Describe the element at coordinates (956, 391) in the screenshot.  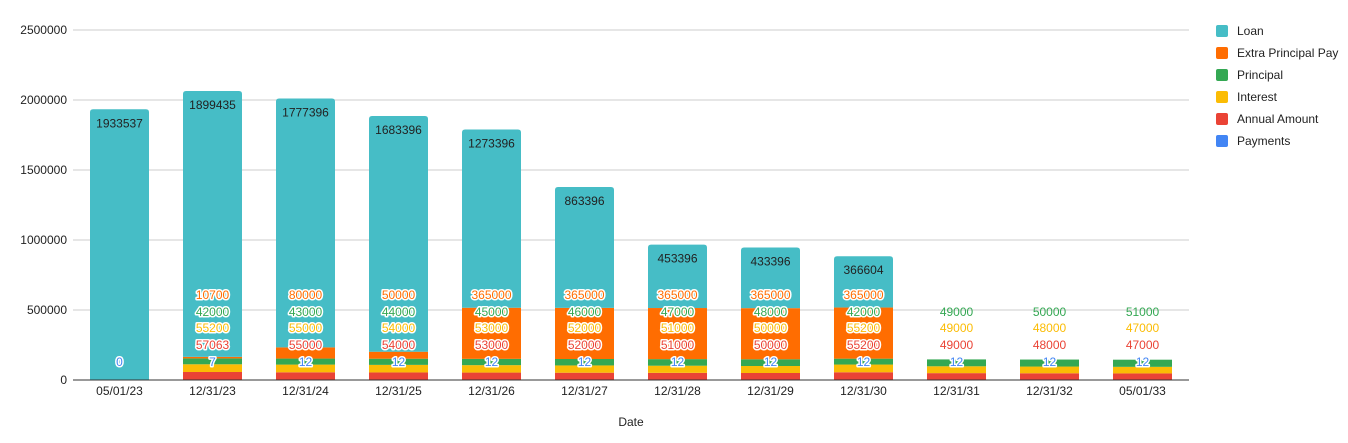
I see `x-tick-label: 12/31/31` at that location.